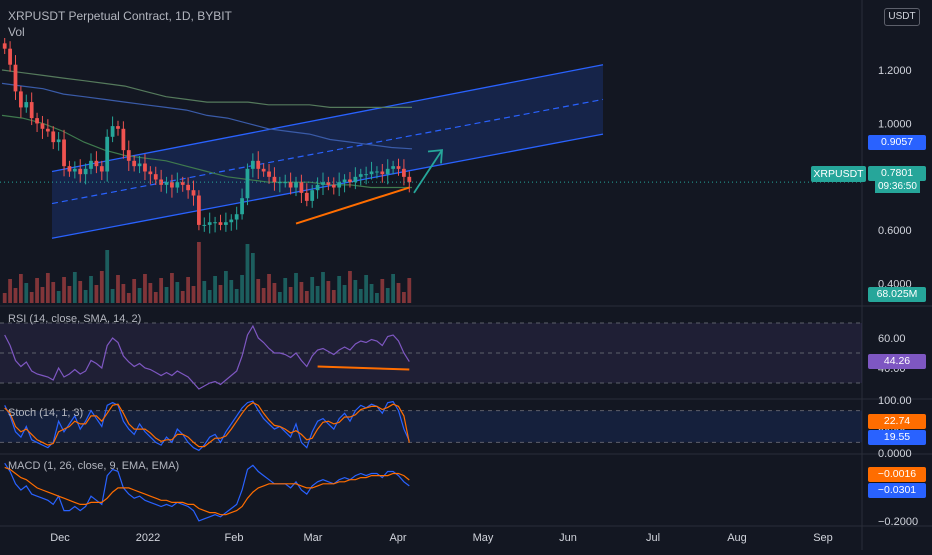 This screenshot has height=555, width=932. What do you see at coordinates (568, 538) in the screenshot?
I see `time-axis-label: Jun` at bounding box center [568, 538].